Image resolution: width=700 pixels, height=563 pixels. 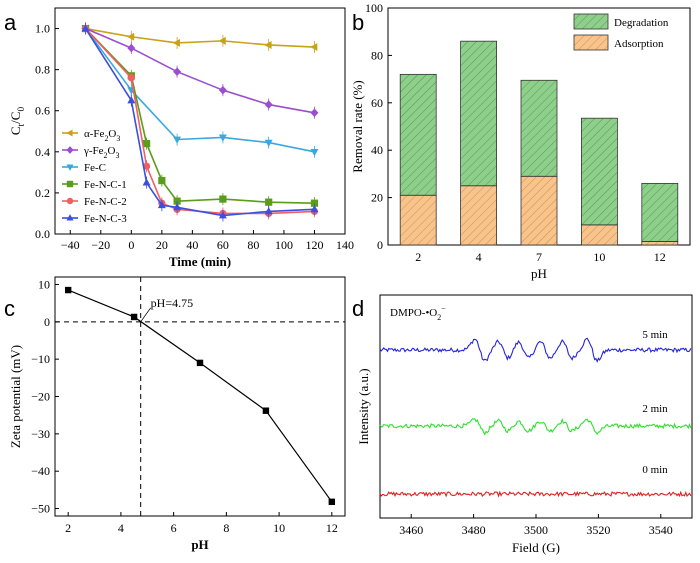 I want to click on panel-a-xtick-label: 100, so click(x=284, y=245).